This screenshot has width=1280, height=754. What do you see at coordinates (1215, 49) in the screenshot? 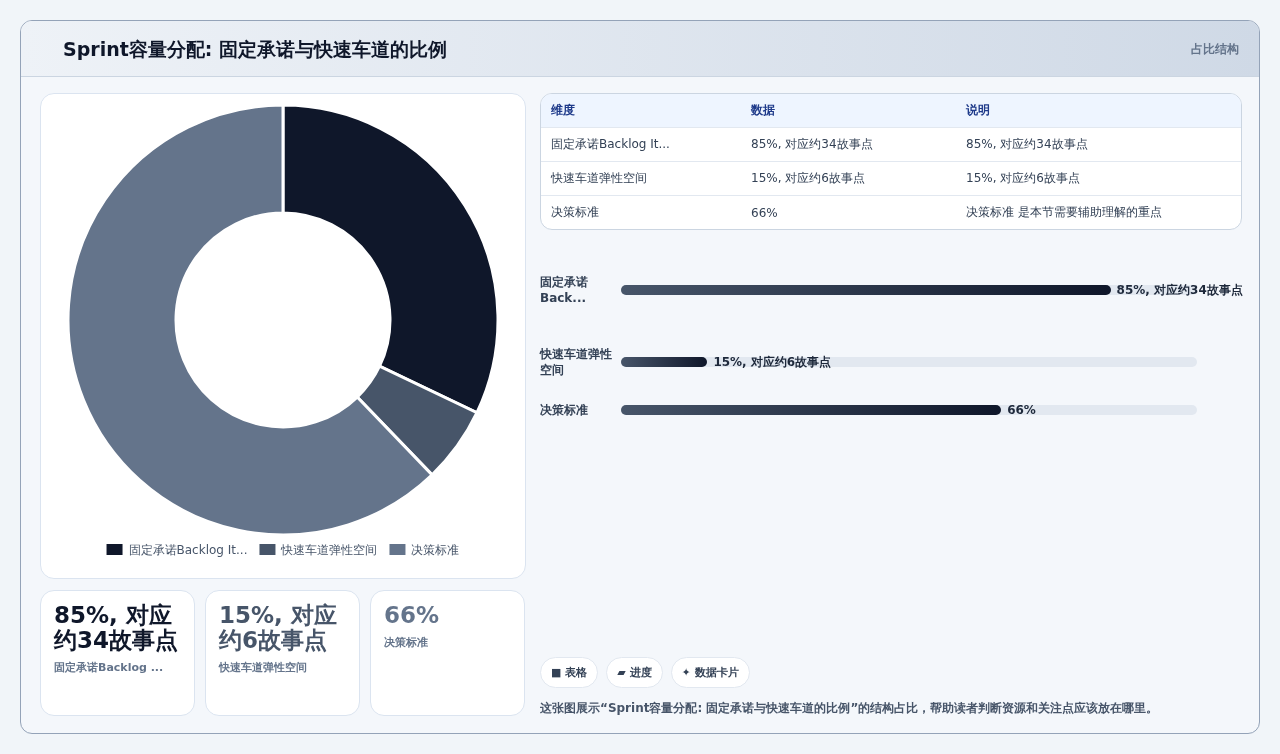
I see `text: 占比结构` at bounding box center [1215, 49].